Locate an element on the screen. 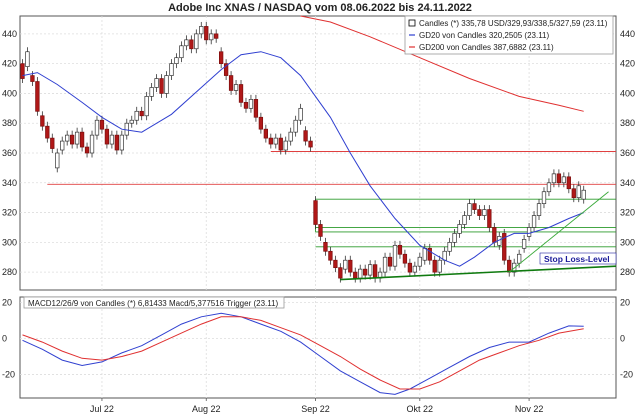 The image size is (640, 416). stop-loss-box is located at coordinates (578, 258).